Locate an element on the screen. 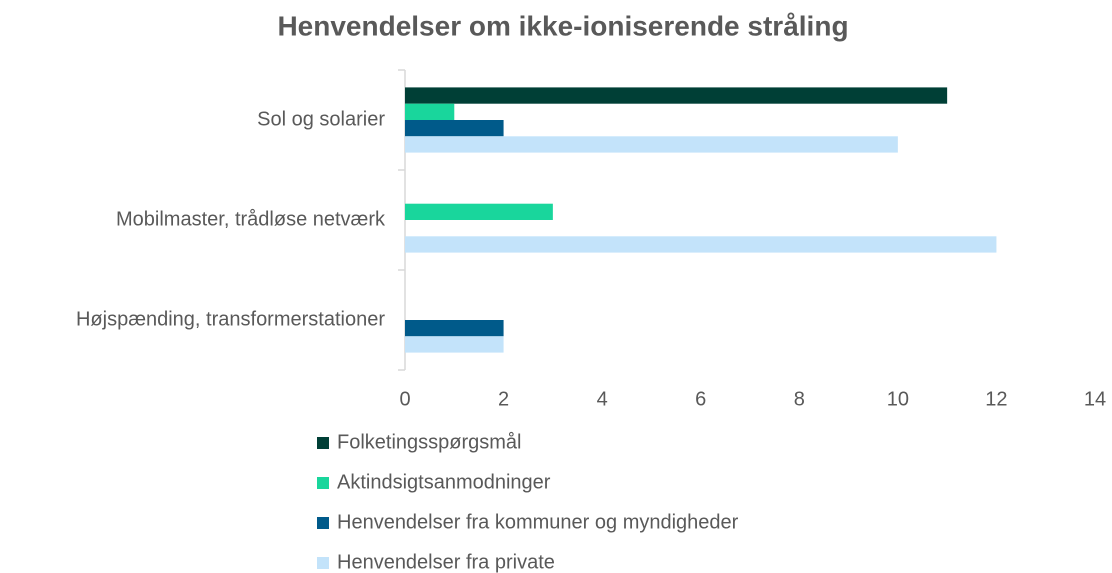 The height and width of the screenshot is (573, 1112). x-tick-label: 12 is located at coordinates (996, 399).